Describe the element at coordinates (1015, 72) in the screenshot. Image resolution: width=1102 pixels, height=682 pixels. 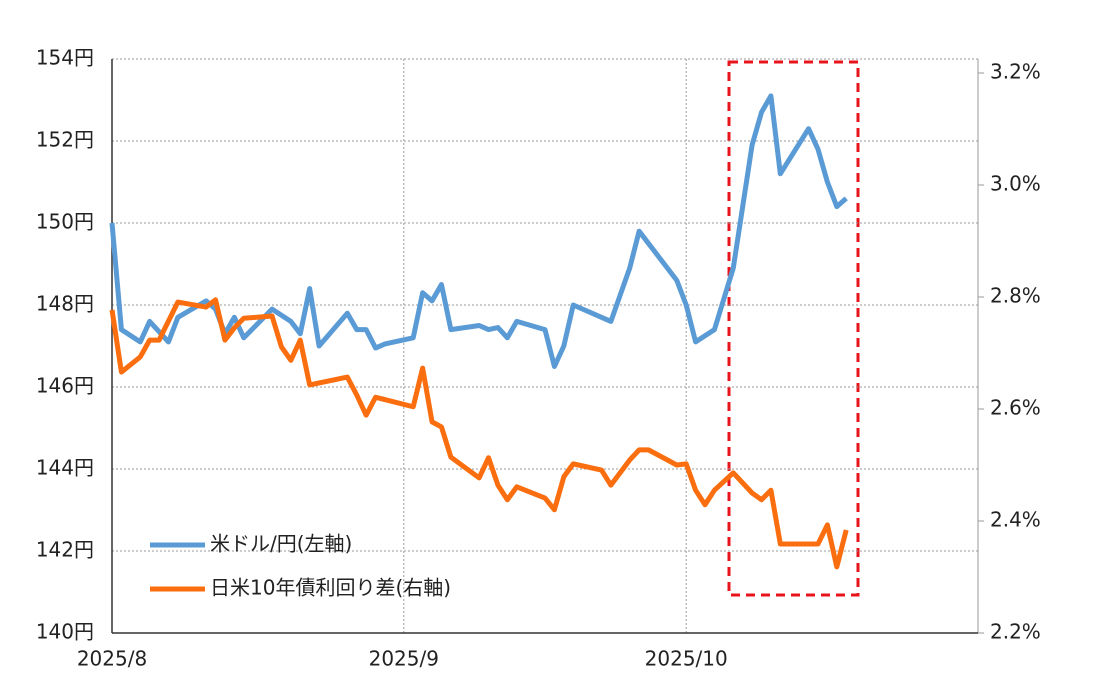
I see `y2-tick-label: 3.2%` at that location.